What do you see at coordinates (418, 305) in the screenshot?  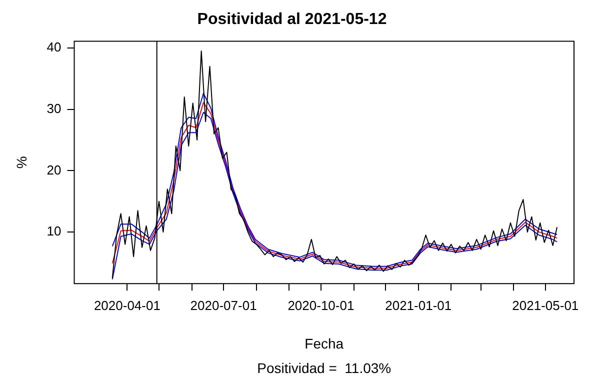 I see `x-tick-label: 2021-01-01` at bounding box center [418, 305].